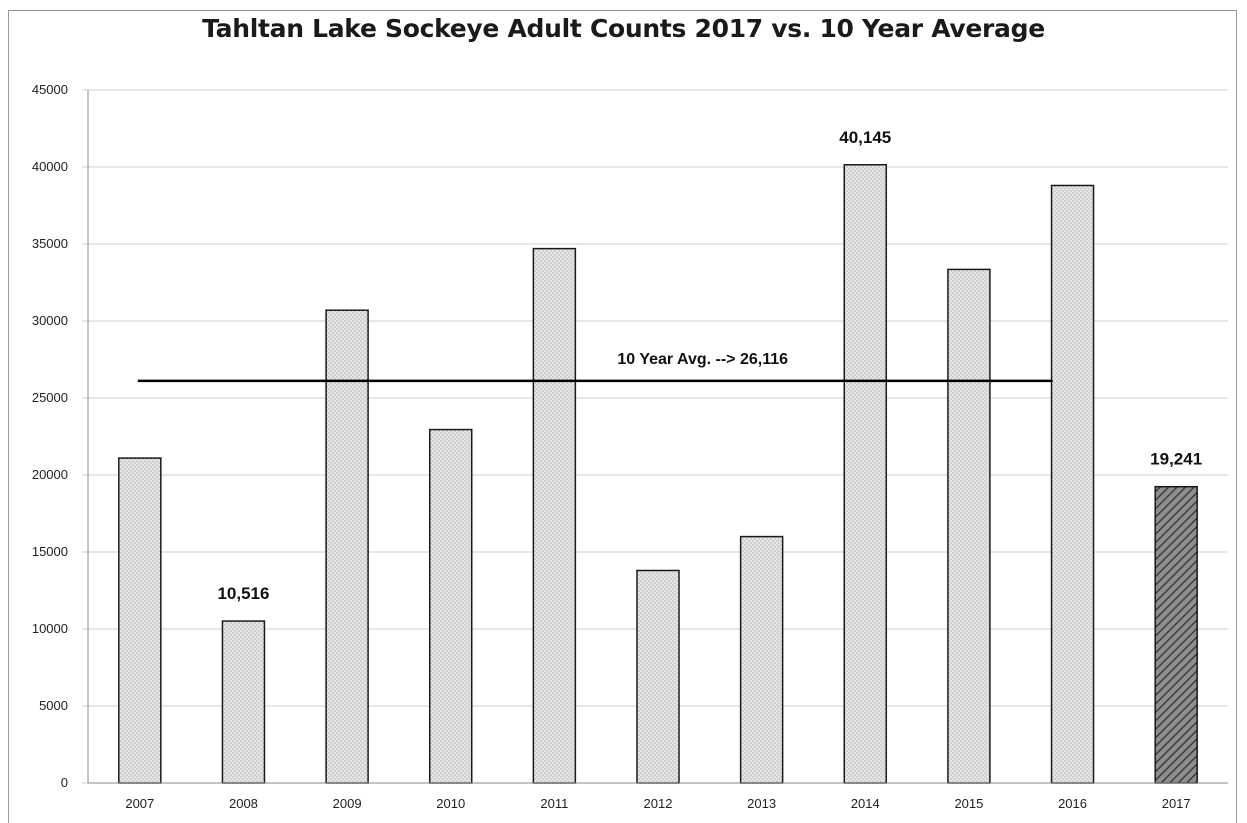 The image size is (1247, 823). What do you see at coordinates (865, 137) in the screenshot?
I see `data-label-2014: 40,145` at bounding box center [865, 137].